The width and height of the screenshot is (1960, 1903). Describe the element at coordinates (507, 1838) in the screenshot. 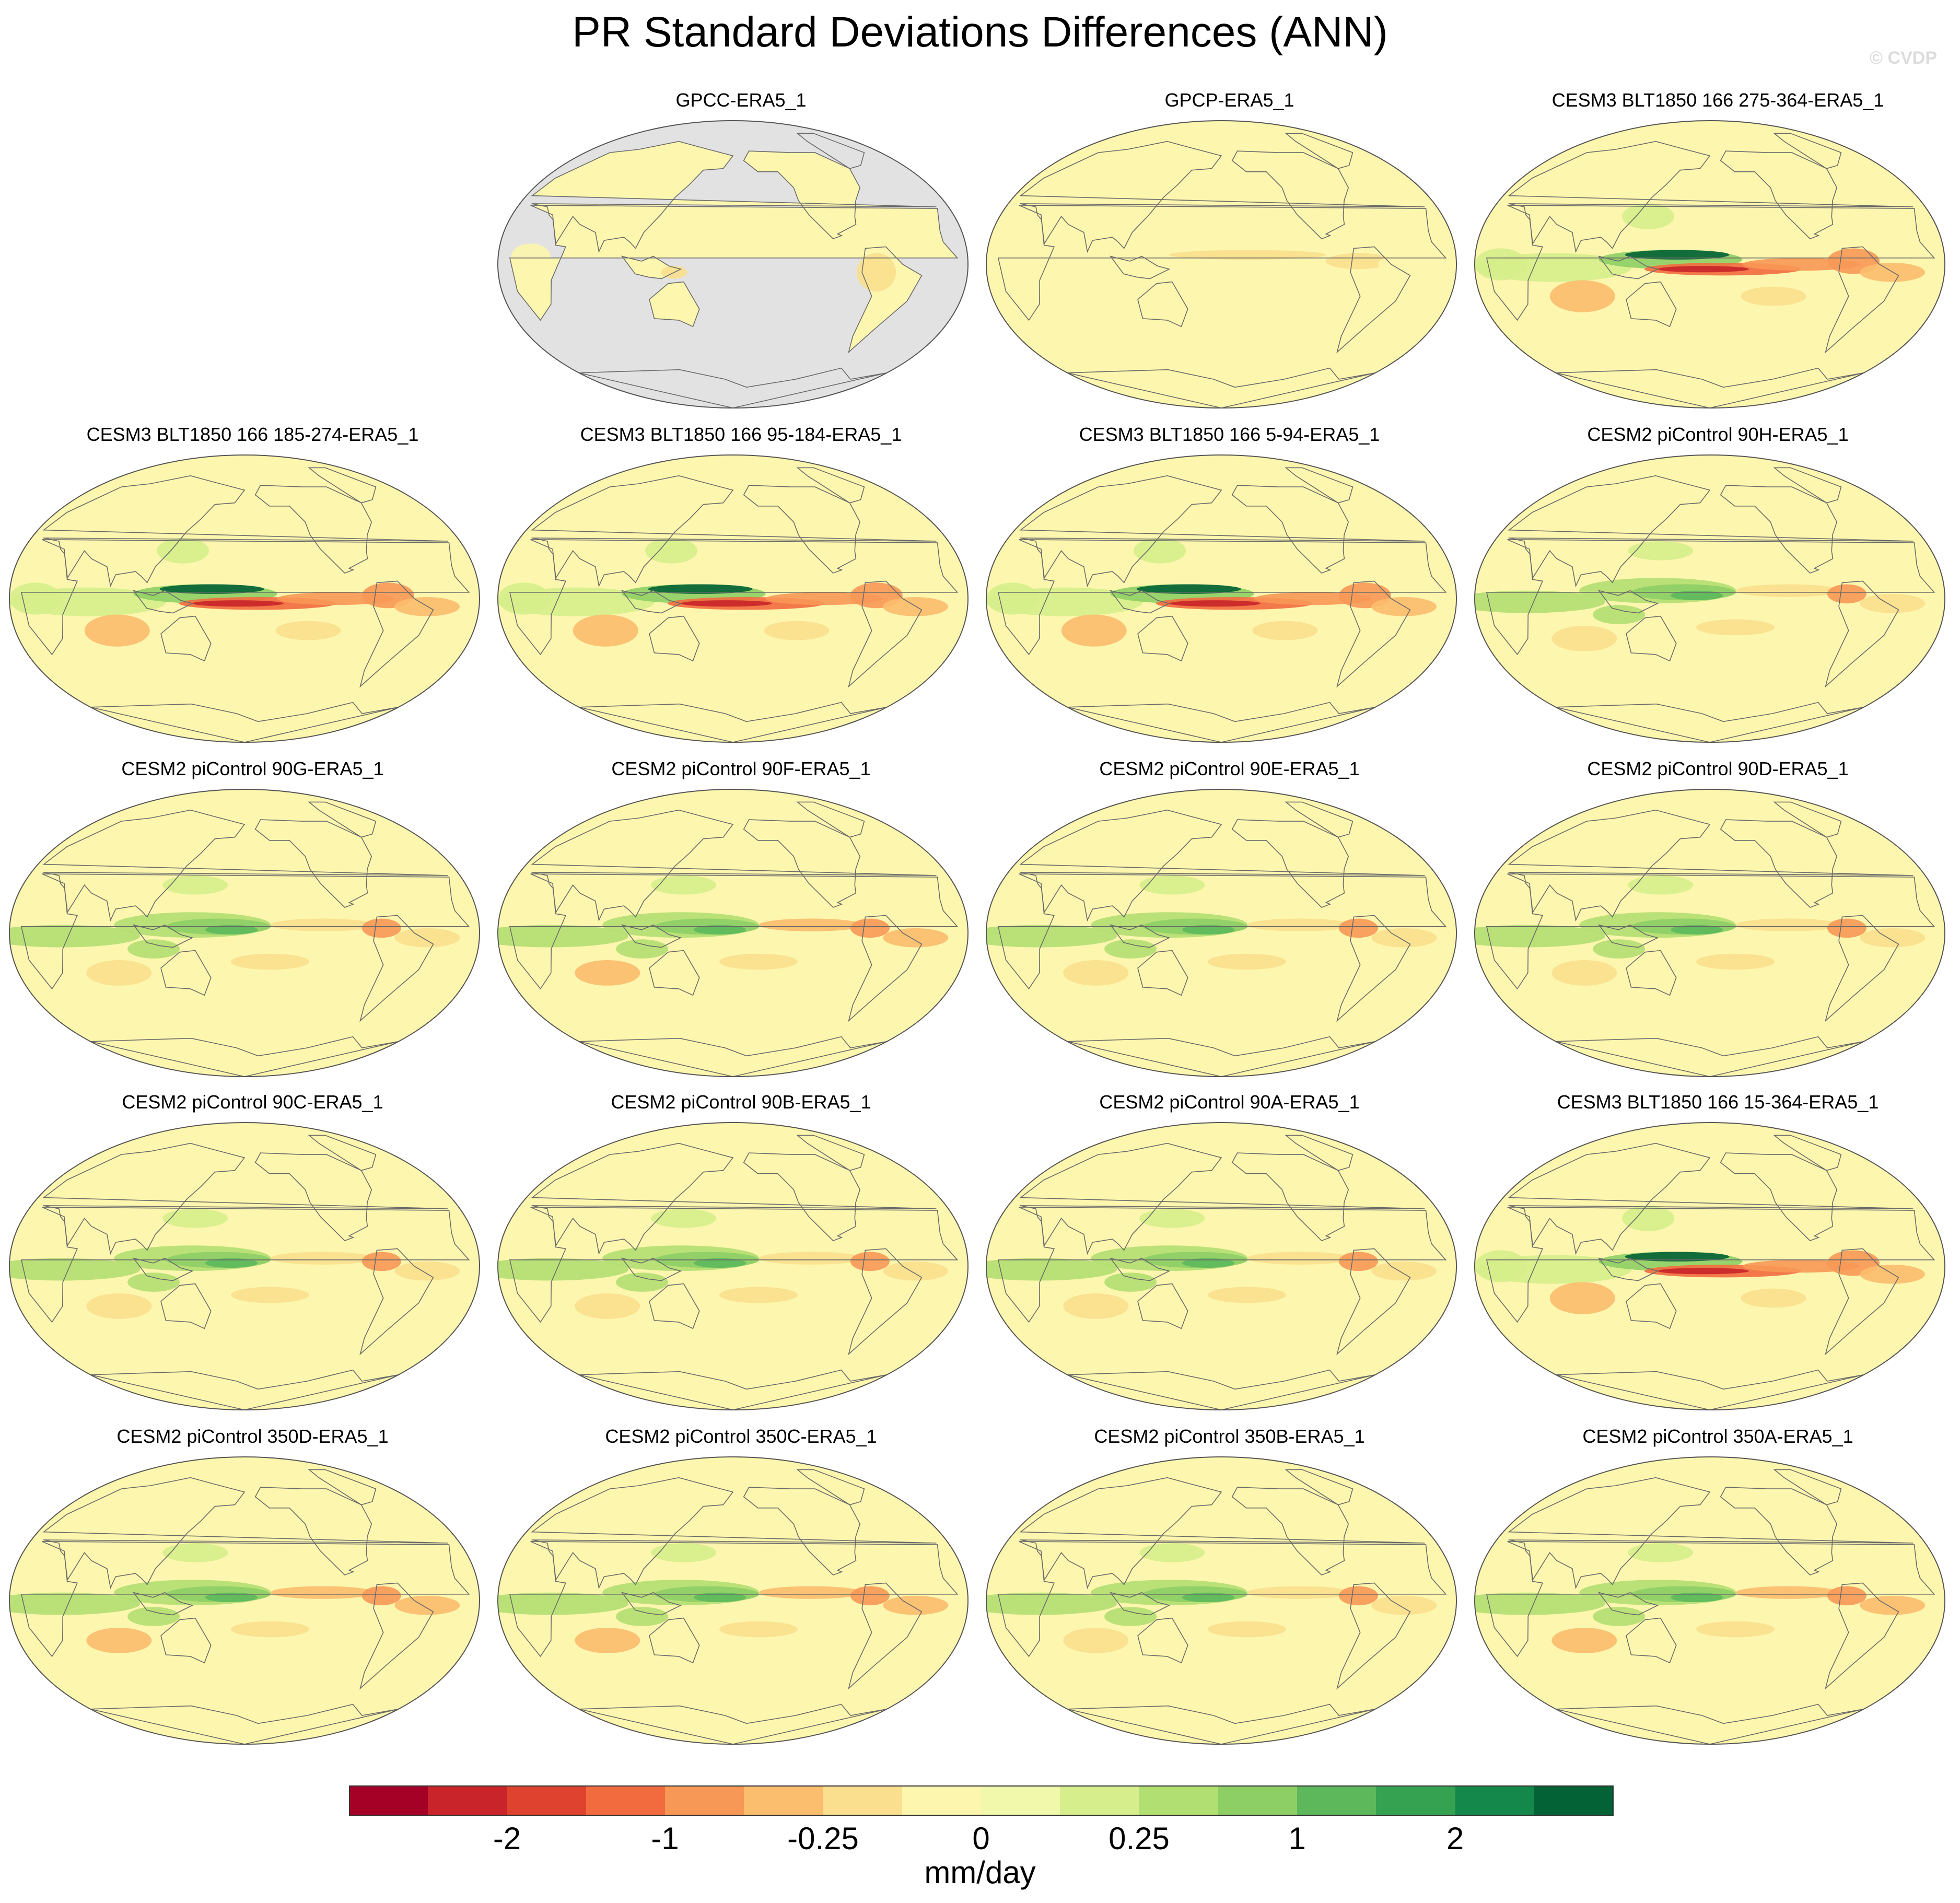

I see `colorbar-tick-label: -2` at that location.